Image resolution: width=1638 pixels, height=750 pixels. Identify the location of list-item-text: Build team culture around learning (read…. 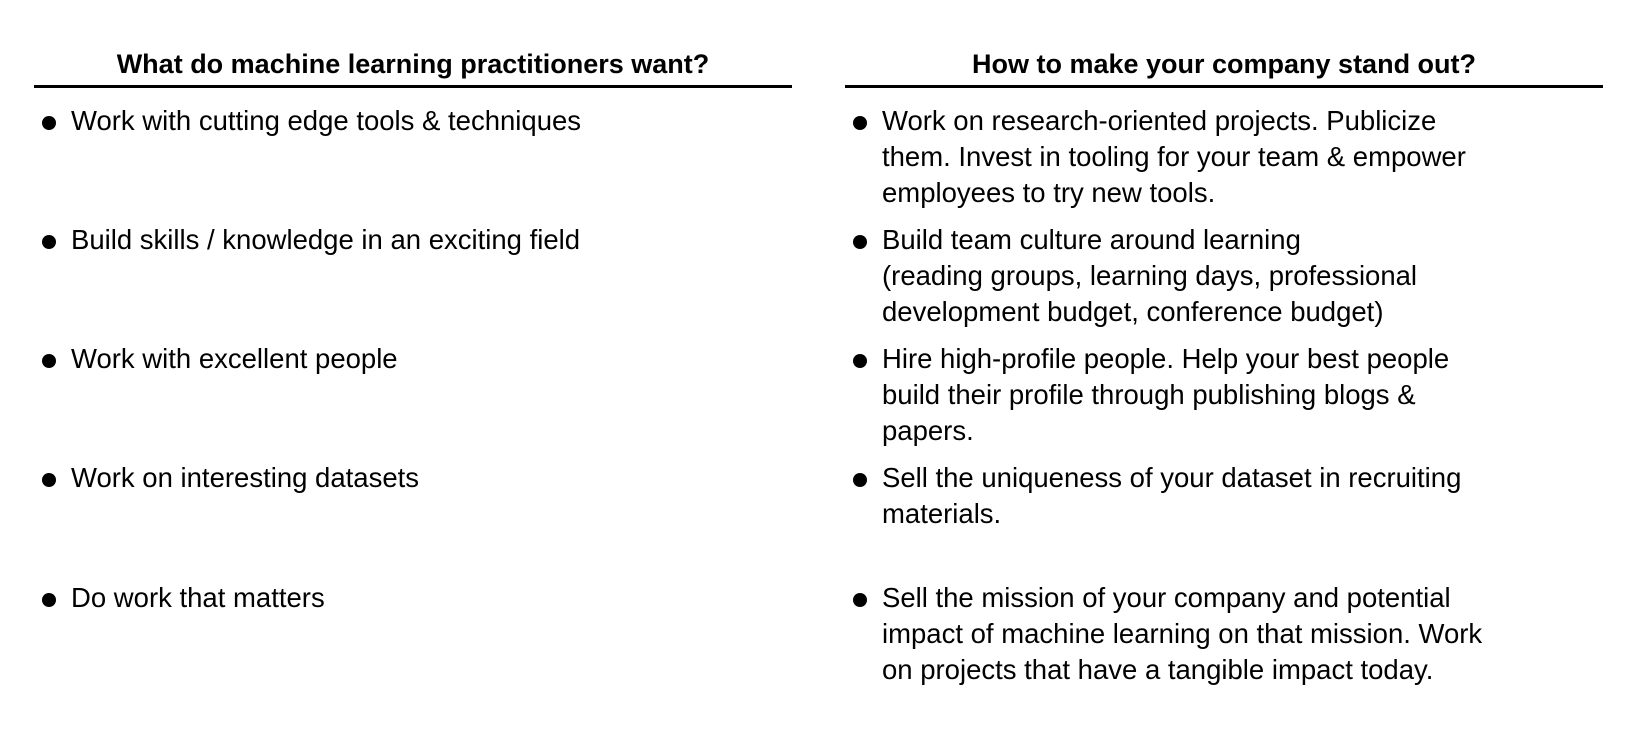
(1150, 275).